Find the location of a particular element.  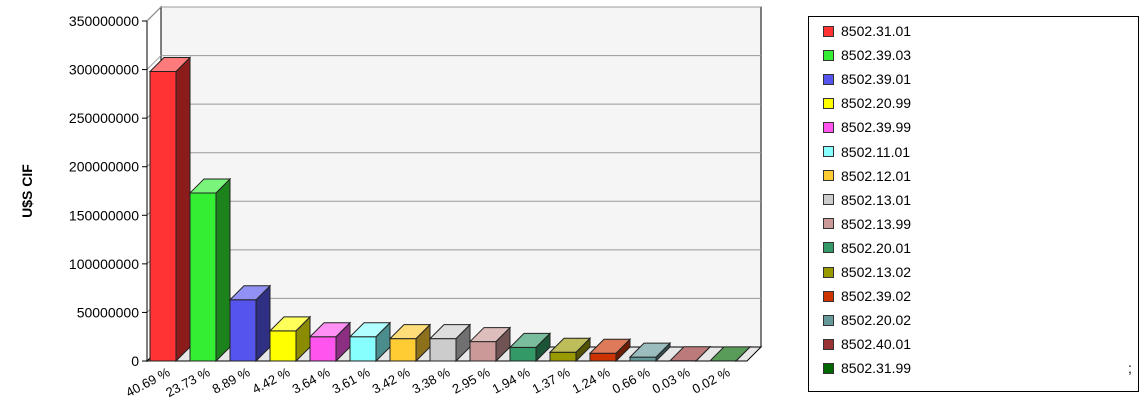

x-tick-label: 1.37 % is located at coordinates (551, 380).